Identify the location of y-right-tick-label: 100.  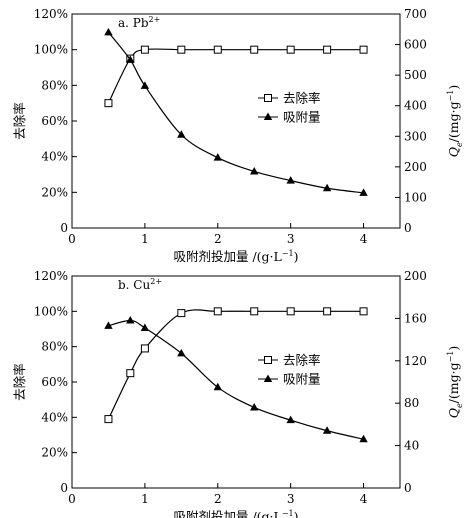
(415, 197).